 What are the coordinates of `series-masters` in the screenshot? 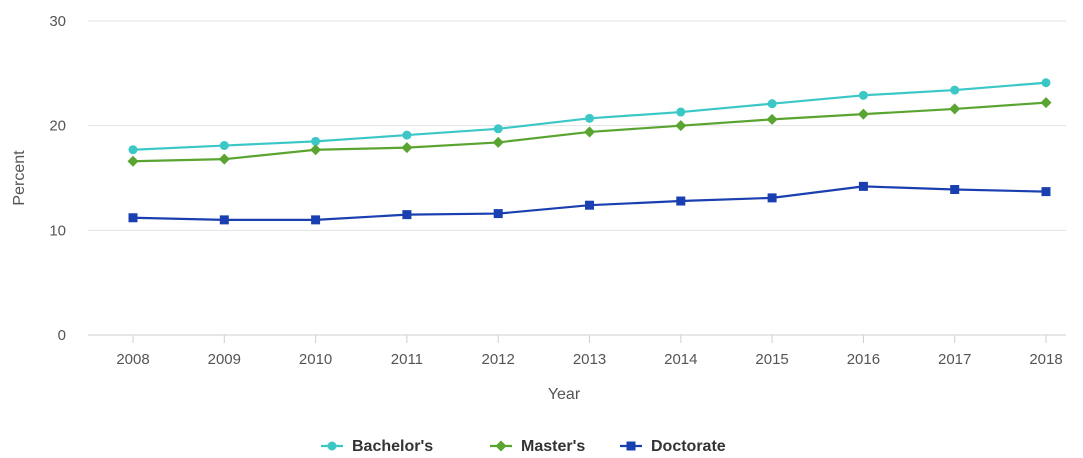 It's located at (589, 132).